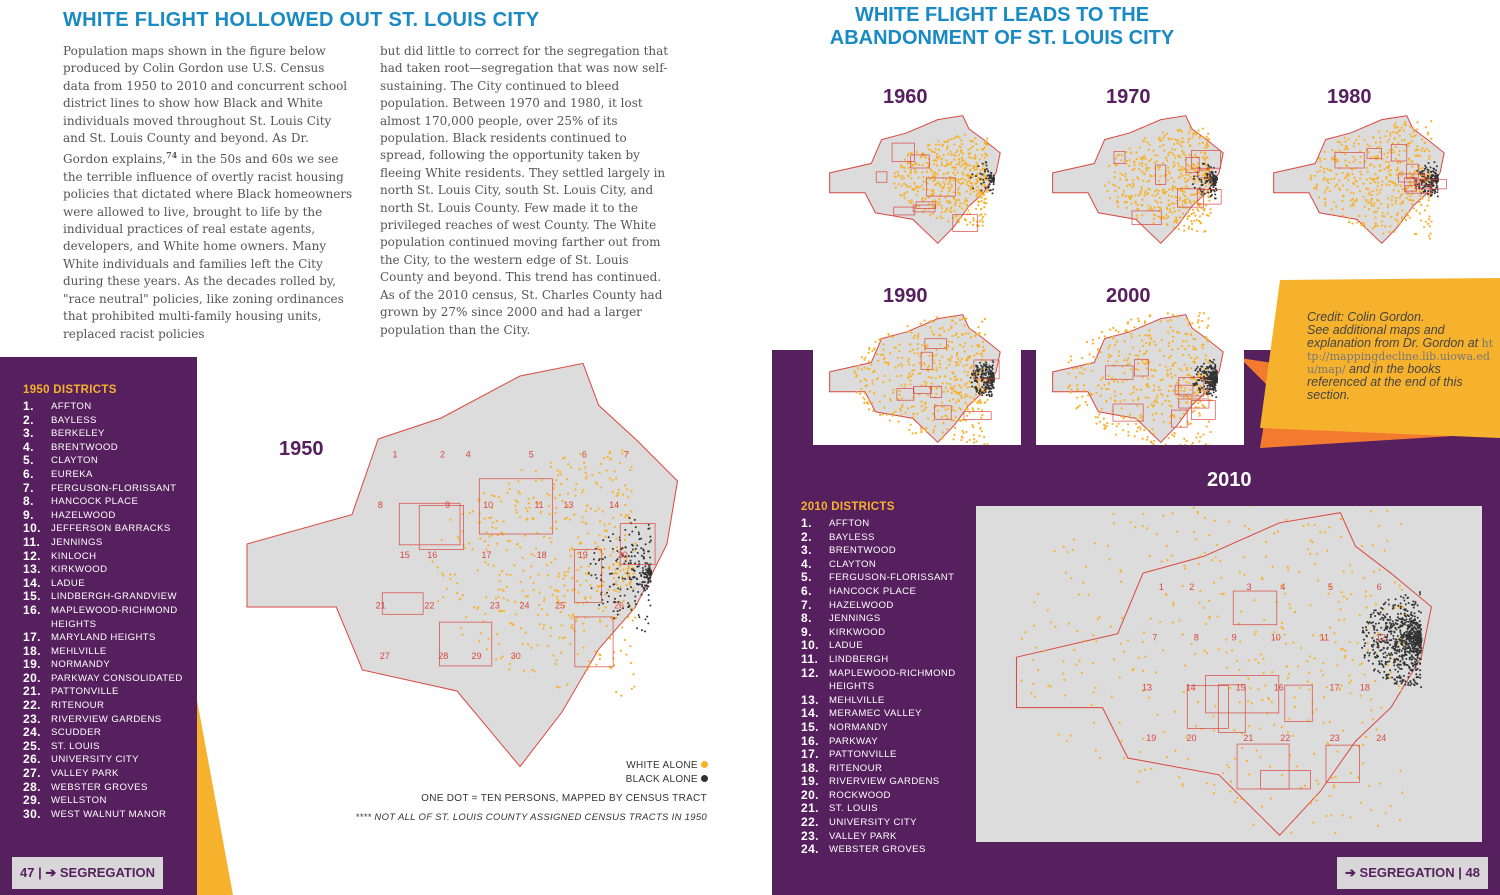 Image resolution: width=1500 pixels, height=895 pixels. I want to click on map-2000, so click(1138, 379).